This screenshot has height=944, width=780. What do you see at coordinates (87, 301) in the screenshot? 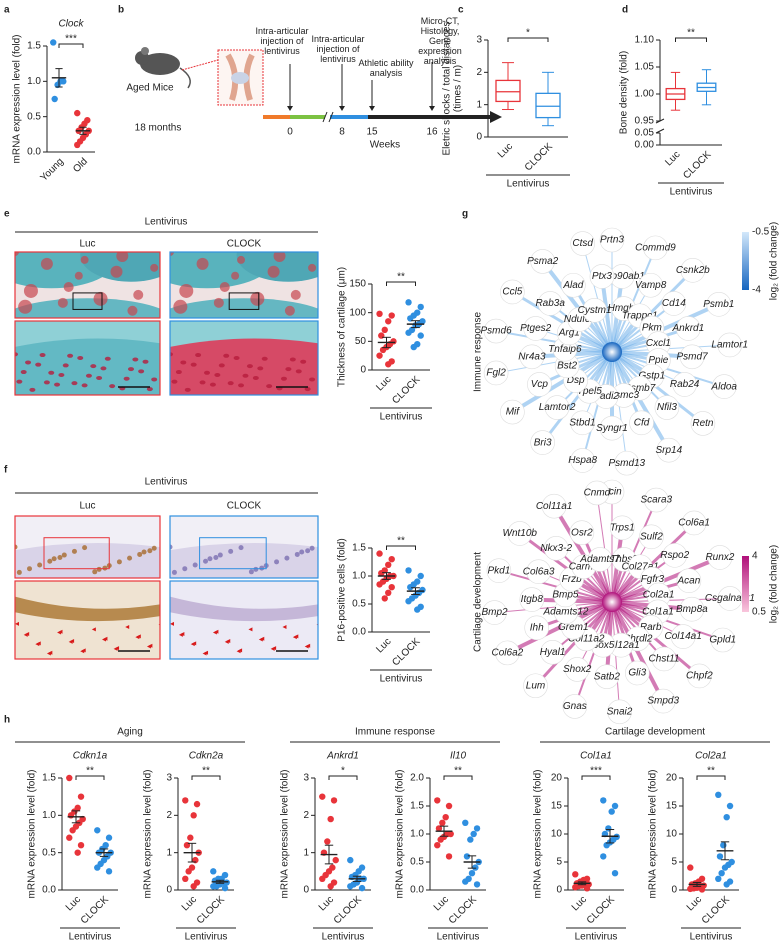
I see `zoom-box` at bounding box center [87, 301].